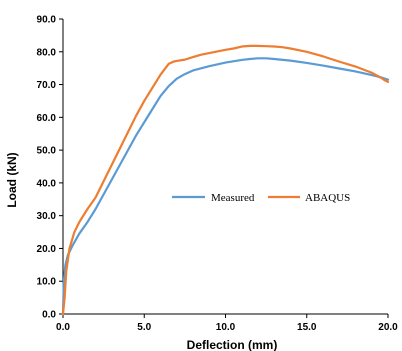  I want to click on y-tick-label: 70.0, so click(47, 85).